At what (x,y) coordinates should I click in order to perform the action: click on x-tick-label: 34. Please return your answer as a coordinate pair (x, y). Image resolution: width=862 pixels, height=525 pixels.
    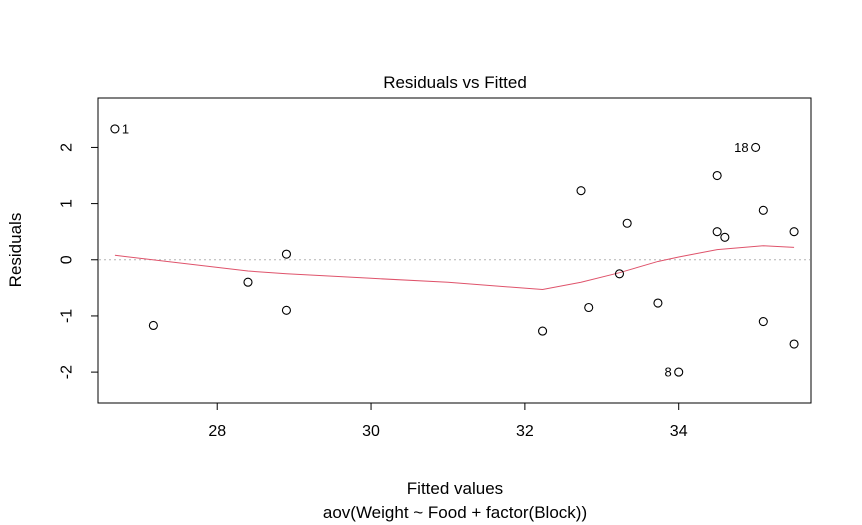
    Looking at the image, I should click on (679, 431).